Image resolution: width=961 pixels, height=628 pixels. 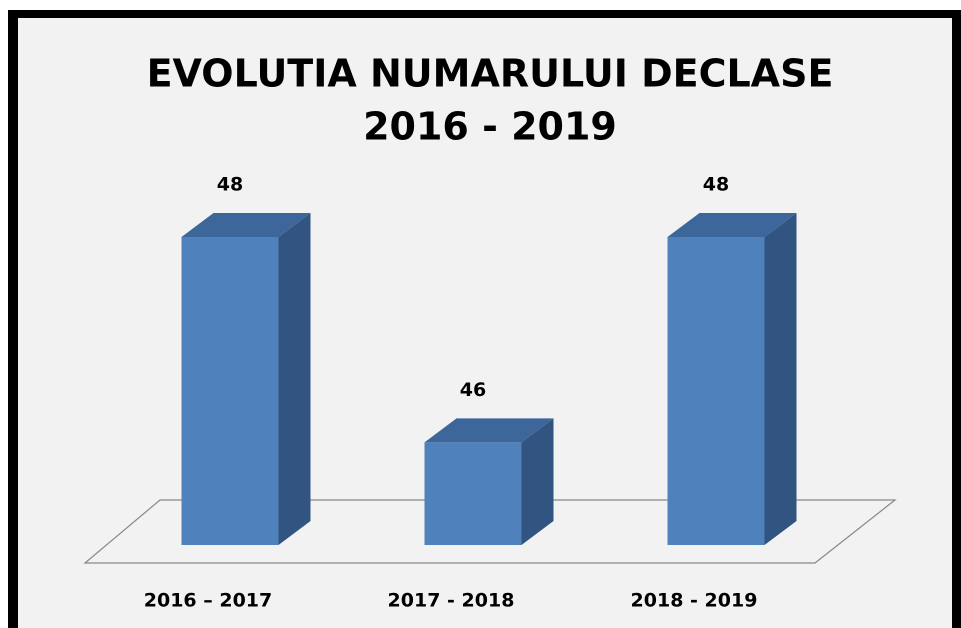 What do you see at coordinates (451, 601) in the screenshot?
I see `x-tick-label: 2017 - 2018` at bounding box center [451, 601].